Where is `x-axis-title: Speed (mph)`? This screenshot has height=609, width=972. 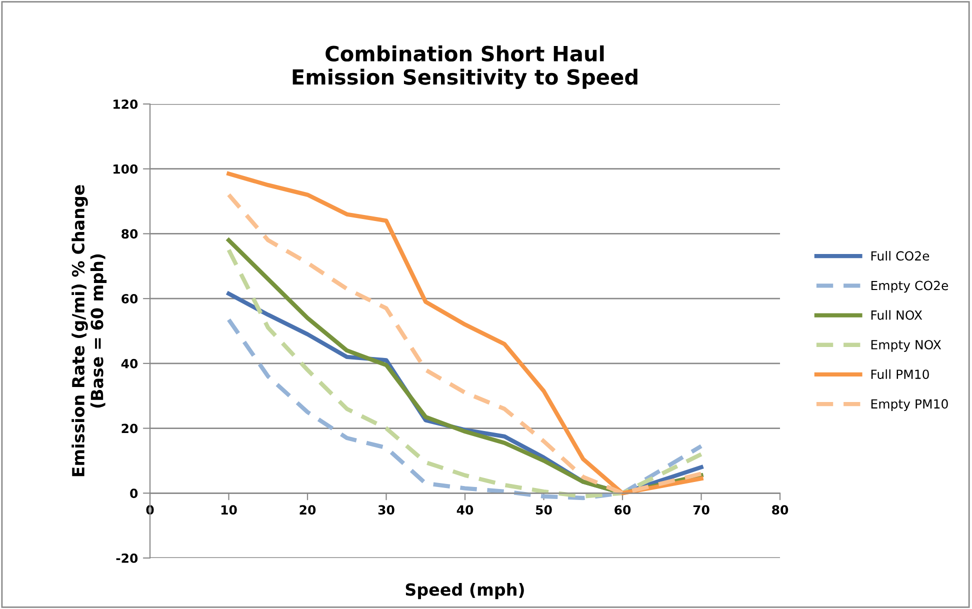
x-axis-title: Speed (mph) is located at coordinates (465, 591).